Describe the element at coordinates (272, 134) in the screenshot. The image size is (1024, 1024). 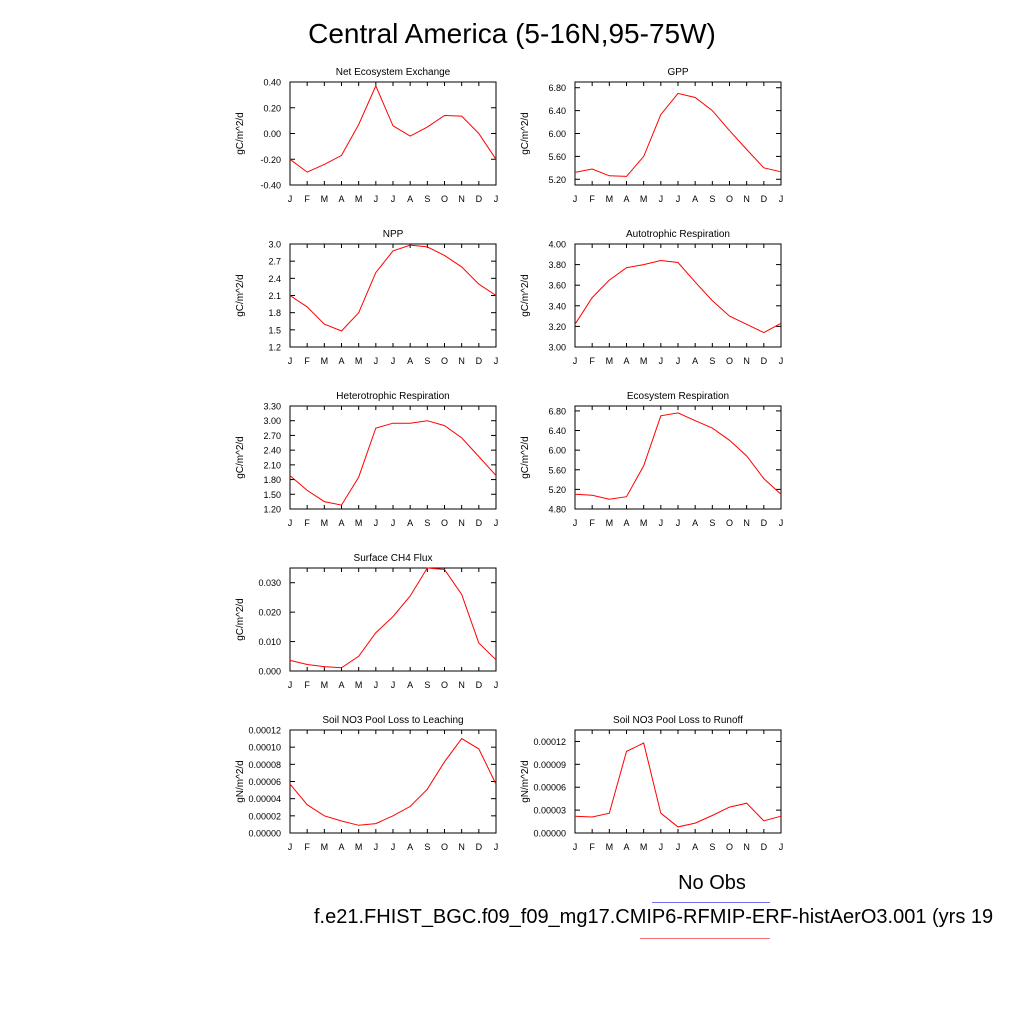
I see `y-tick-label: 0.00` at that location.